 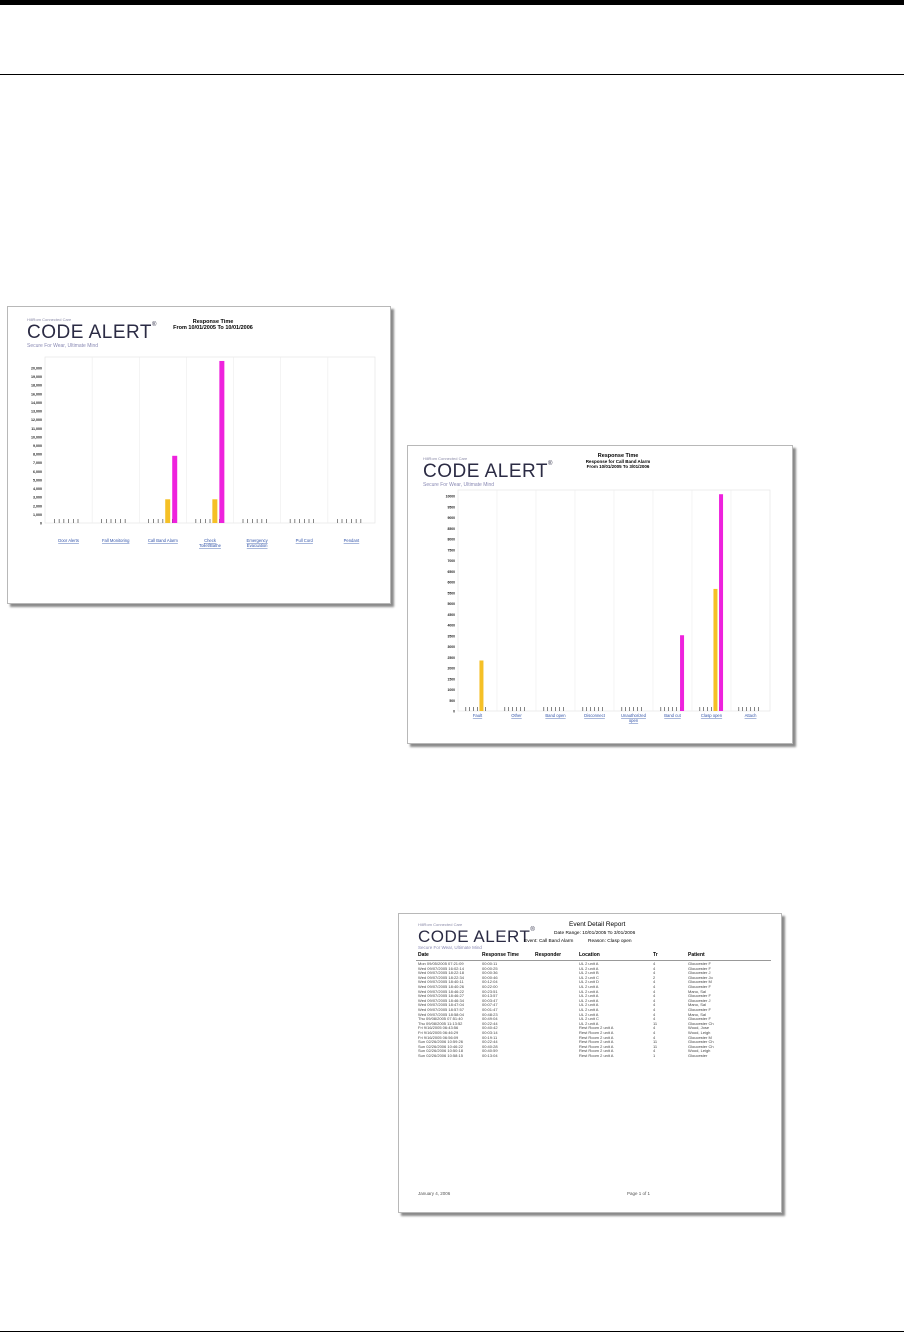 I want to click on footer-rule, so click(x=452, y=1331).